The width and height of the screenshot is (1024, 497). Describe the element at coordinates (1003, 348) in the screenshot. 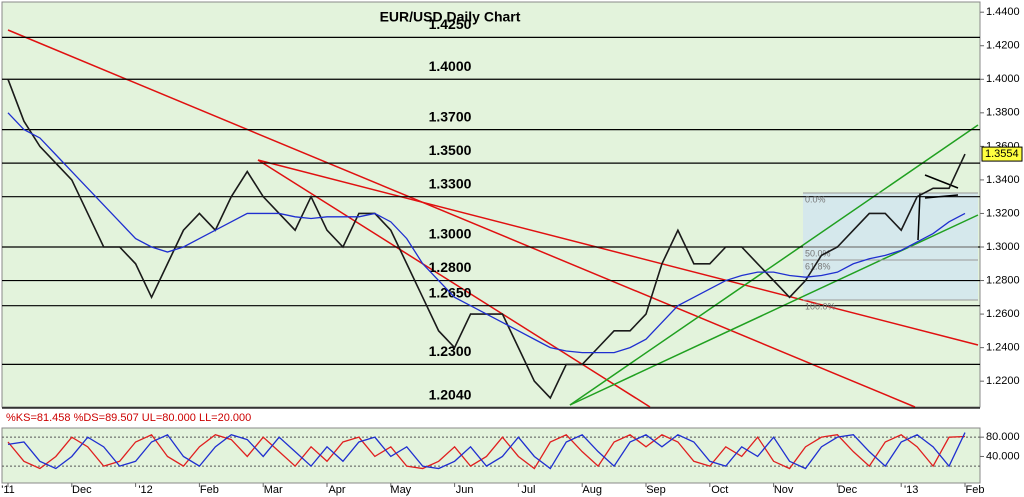

I see `y-tick-label: 1.2400` at that location.